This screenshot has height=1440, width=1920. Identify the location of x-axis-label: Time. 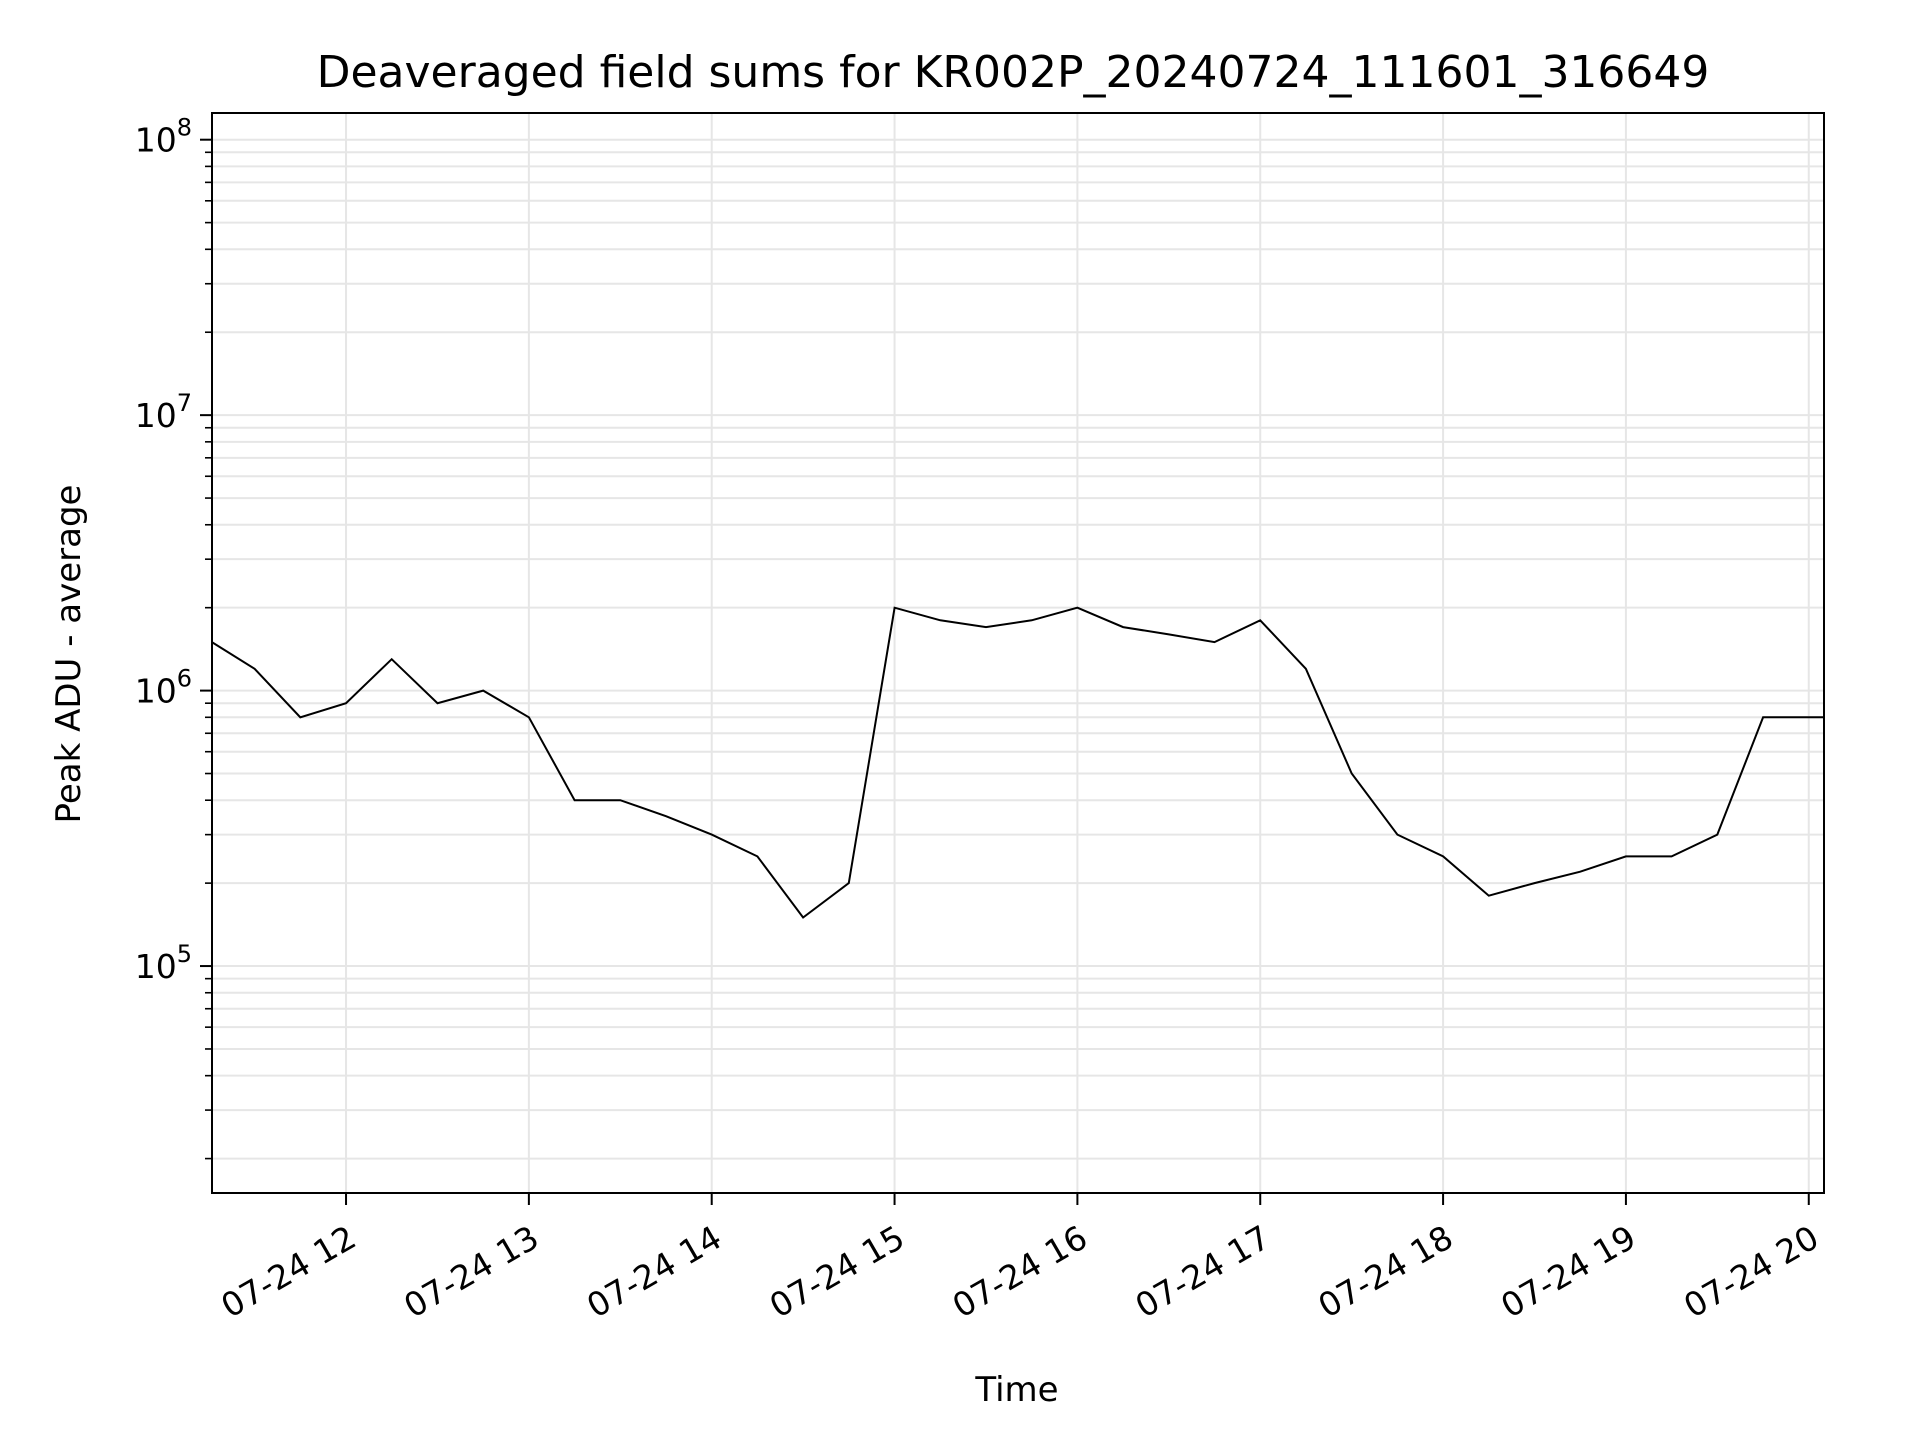
(1016, 1390).